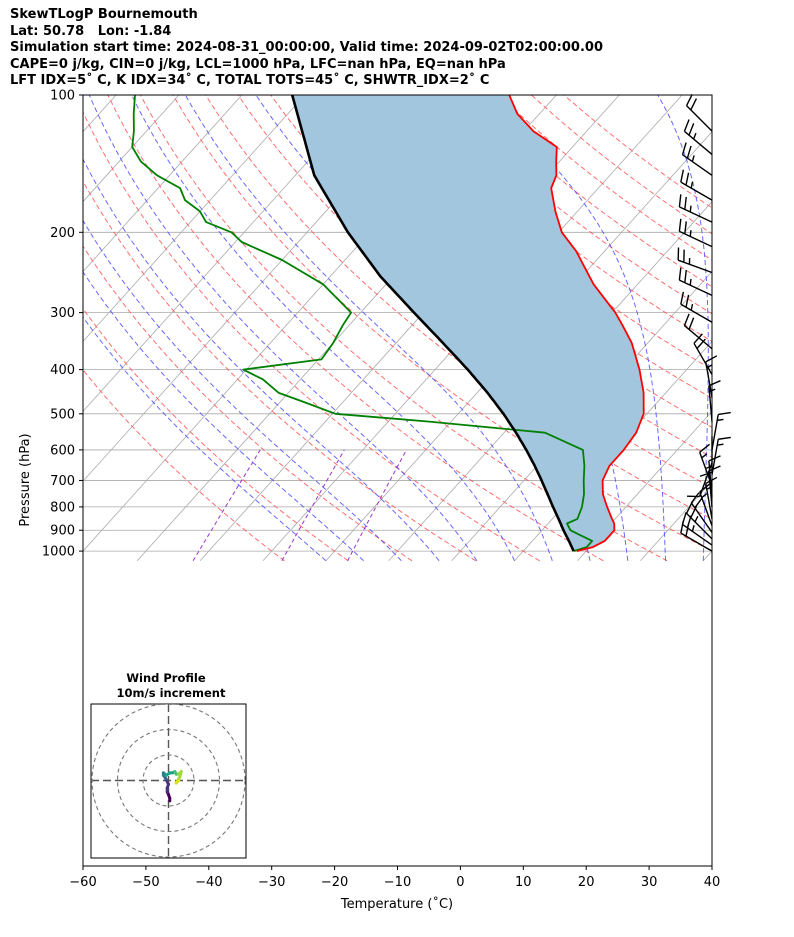 The width and height of the screenshot is (794, 937). Describe the element at coordinates (62, 313) in the screenshot. I see `y-tick-label: 300` at that location.